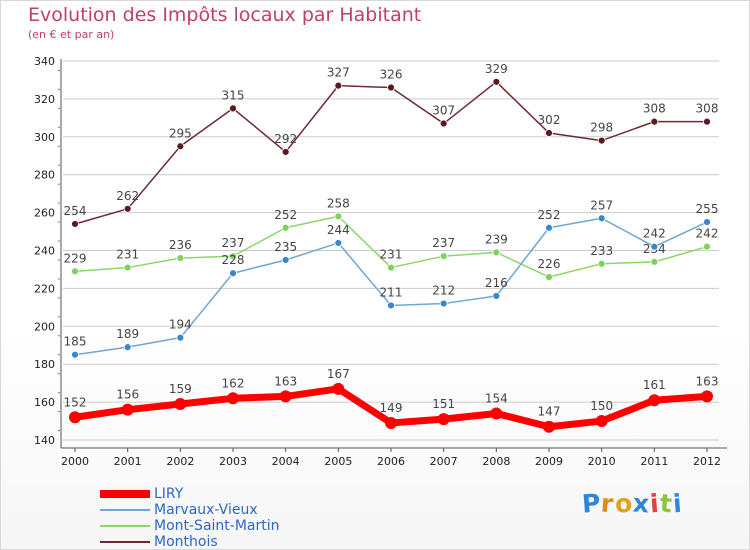  I want to click on data-label: 162, so click(233, 383).